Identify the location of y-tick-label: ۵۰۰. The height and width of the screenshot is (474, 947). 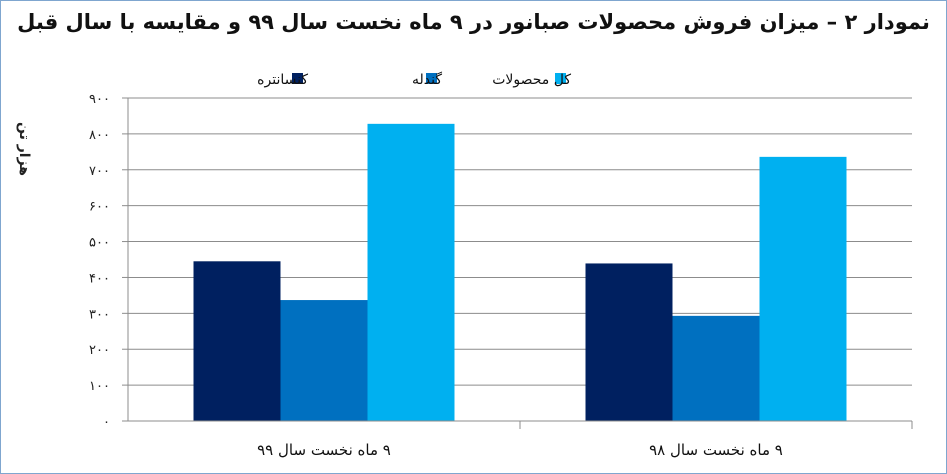
(99, 243).